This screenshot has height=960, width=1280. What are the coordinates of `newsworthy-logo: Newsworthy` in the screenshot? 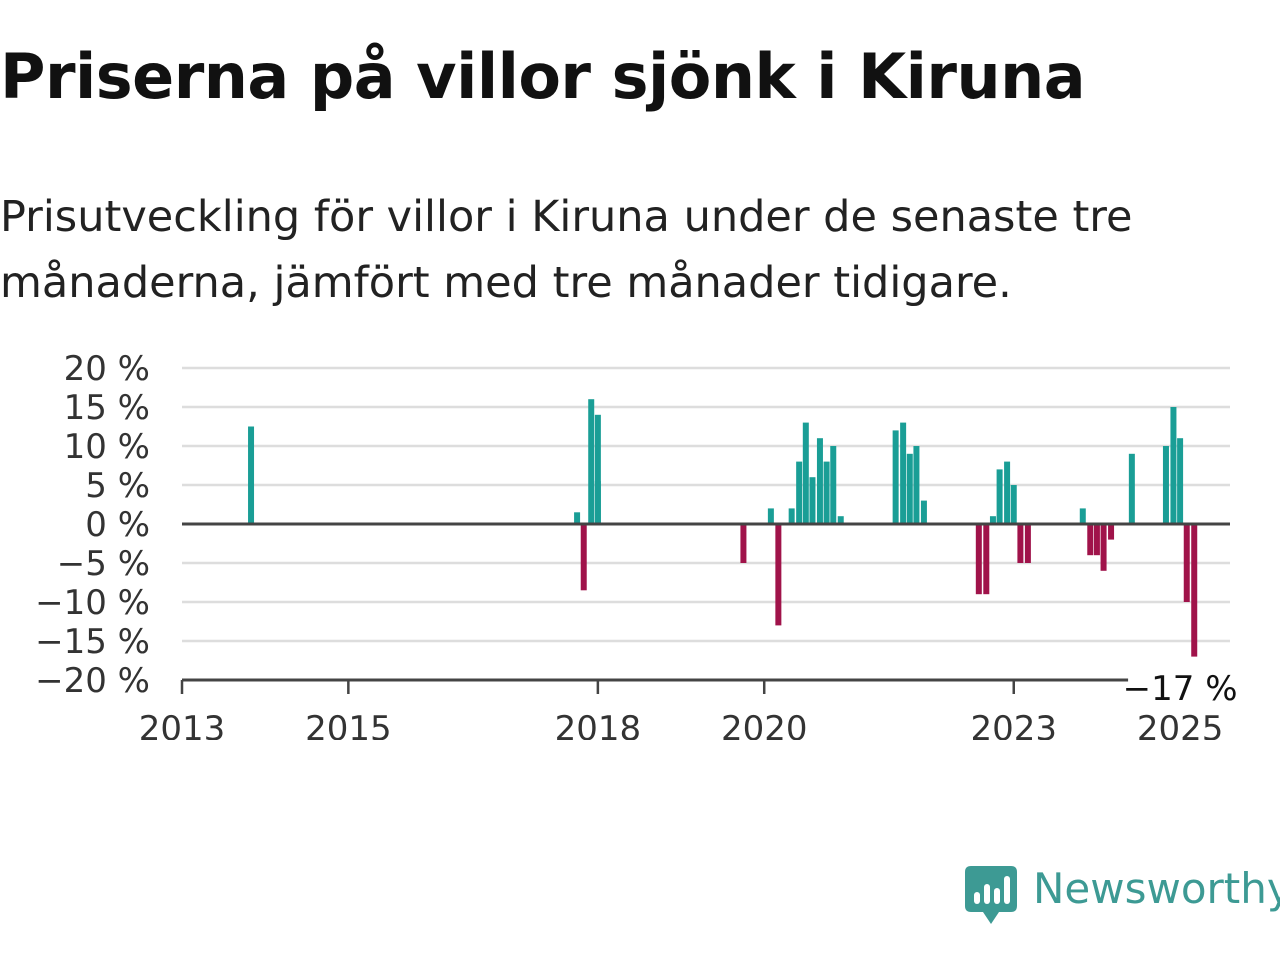 It's located at (1122, 898).